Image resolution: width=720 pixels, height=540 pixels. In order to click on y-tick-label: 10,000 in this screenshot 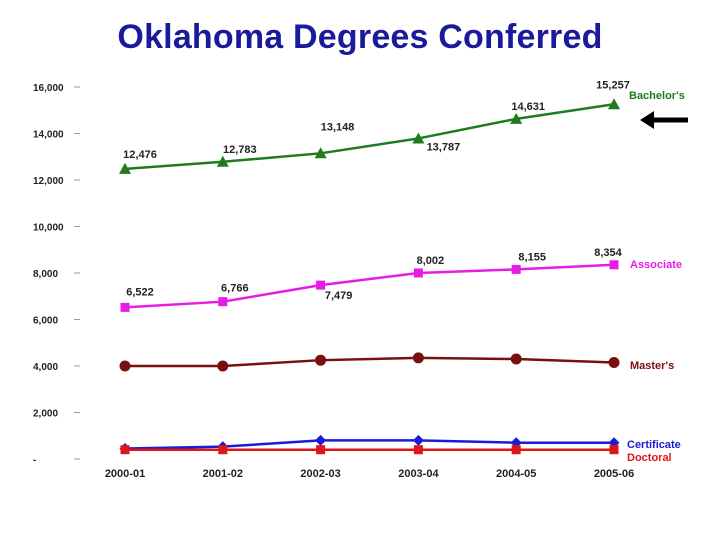, I will do `click(48, 228)`.